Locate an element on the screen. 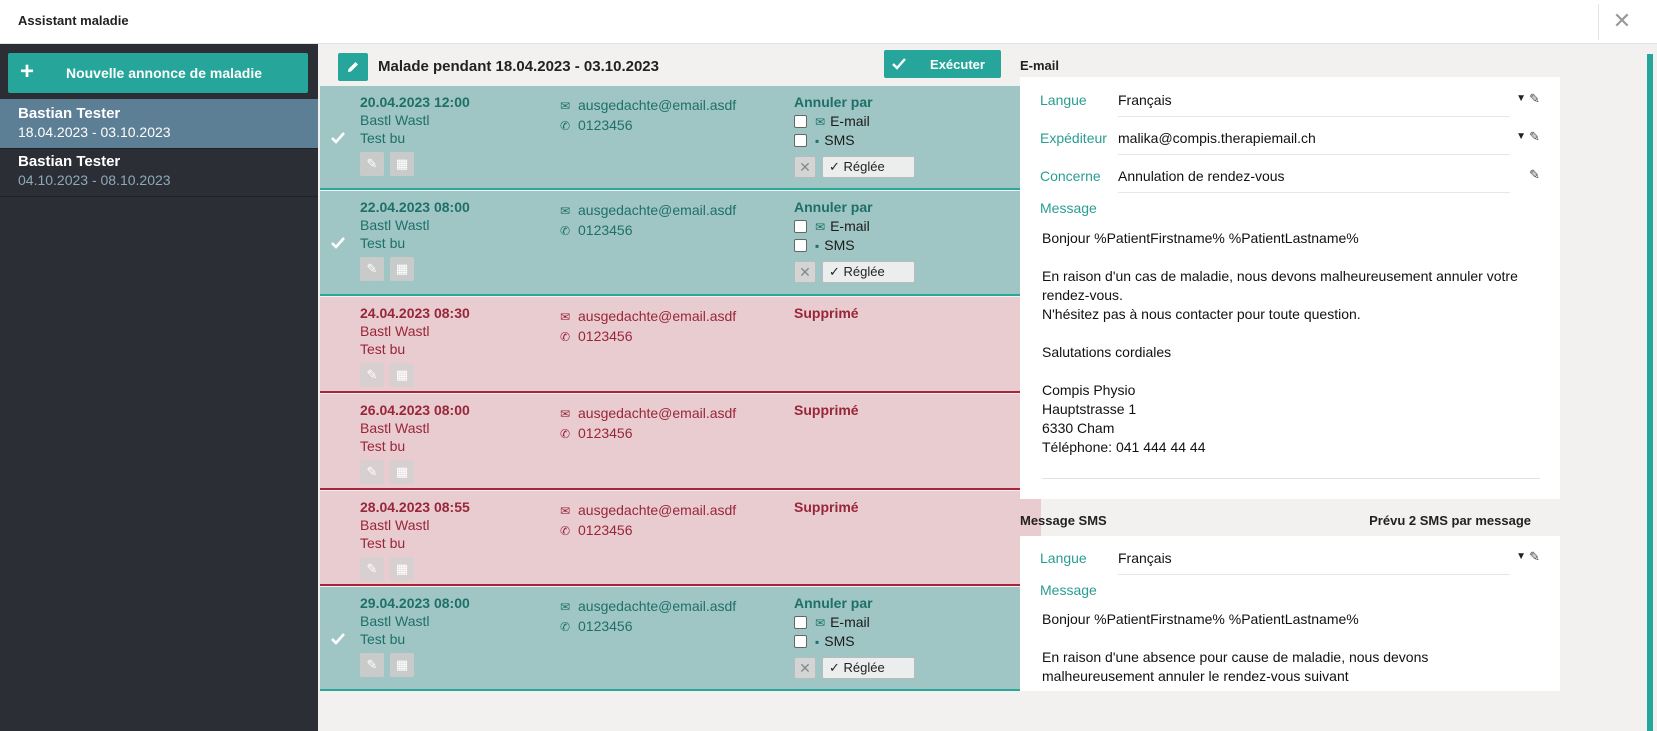 Image resolution: width=1657 pixels, height=731 pixels. email-language-label: Langue is located at coordinates (1063, 100).